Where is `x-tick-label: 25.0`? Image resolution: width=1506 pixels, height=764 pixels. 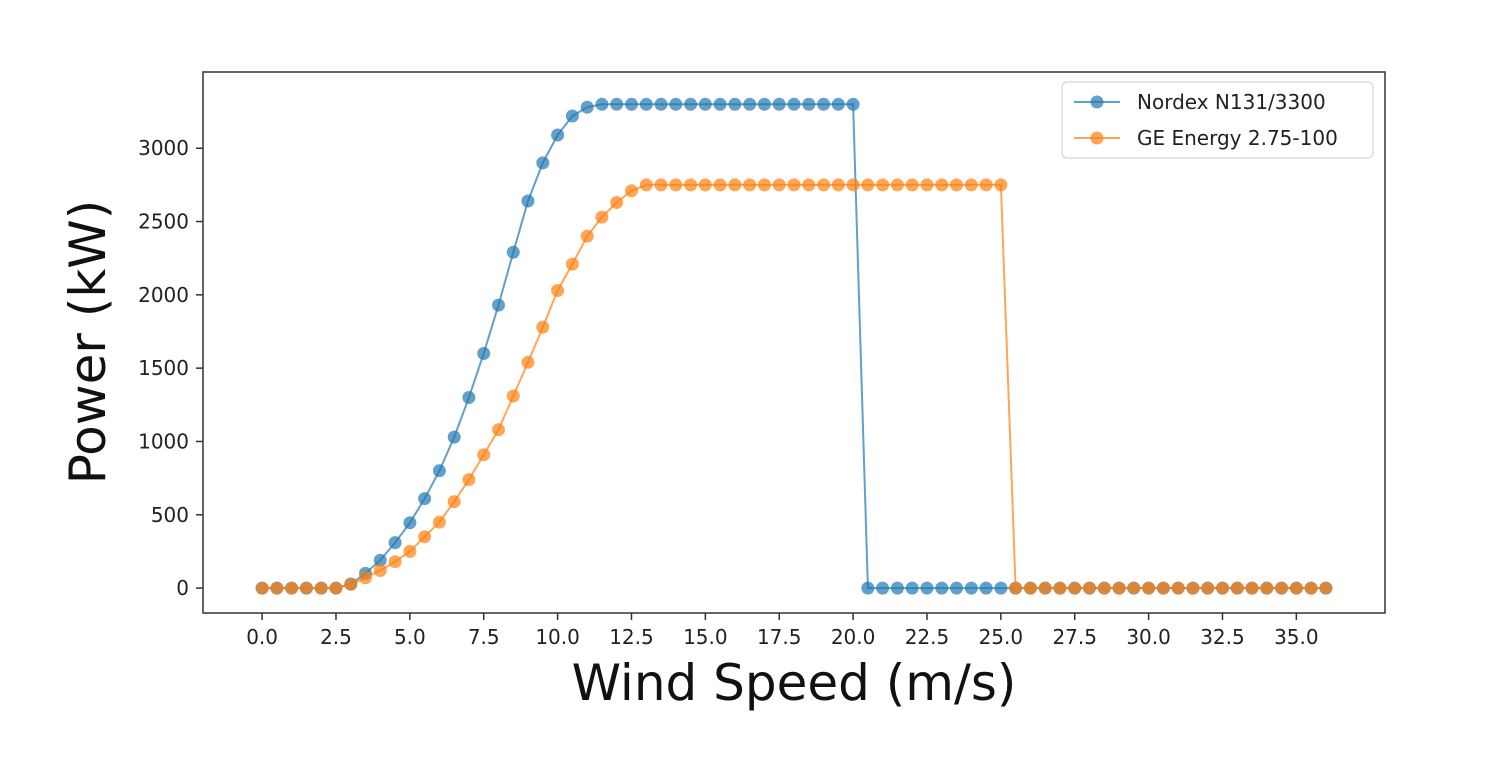
x-tick-label: 25.0 is located at coordinates (1001, 637).